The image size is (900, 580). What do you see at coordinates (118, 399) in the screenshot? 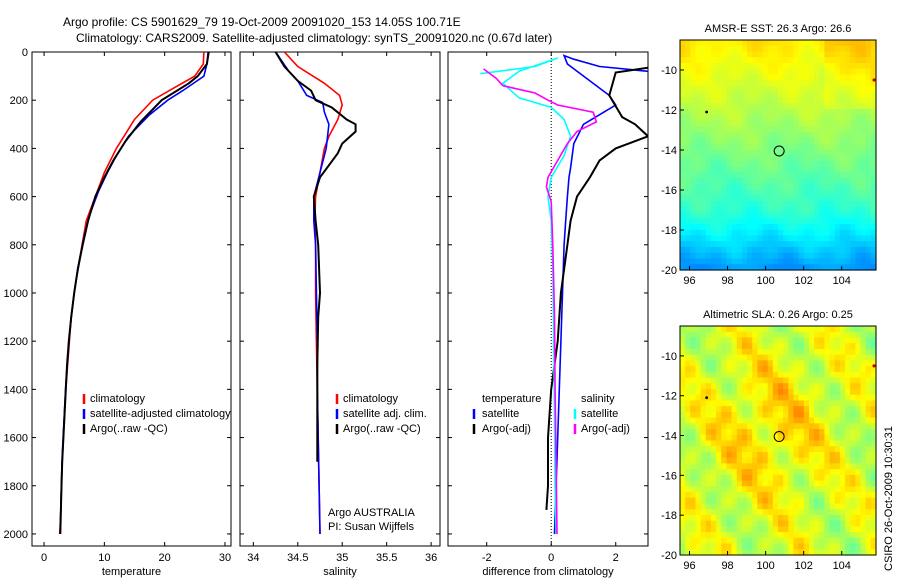
I see `temperature-legend-label: climatology` at bounding box center [118, 399].